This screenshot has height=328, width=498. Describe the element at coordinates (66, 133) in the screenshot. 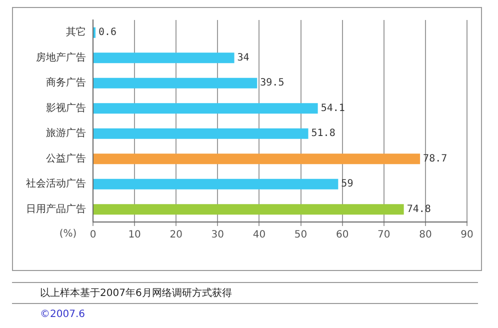

I see `y-tick-label: 旅游广告` at that location.